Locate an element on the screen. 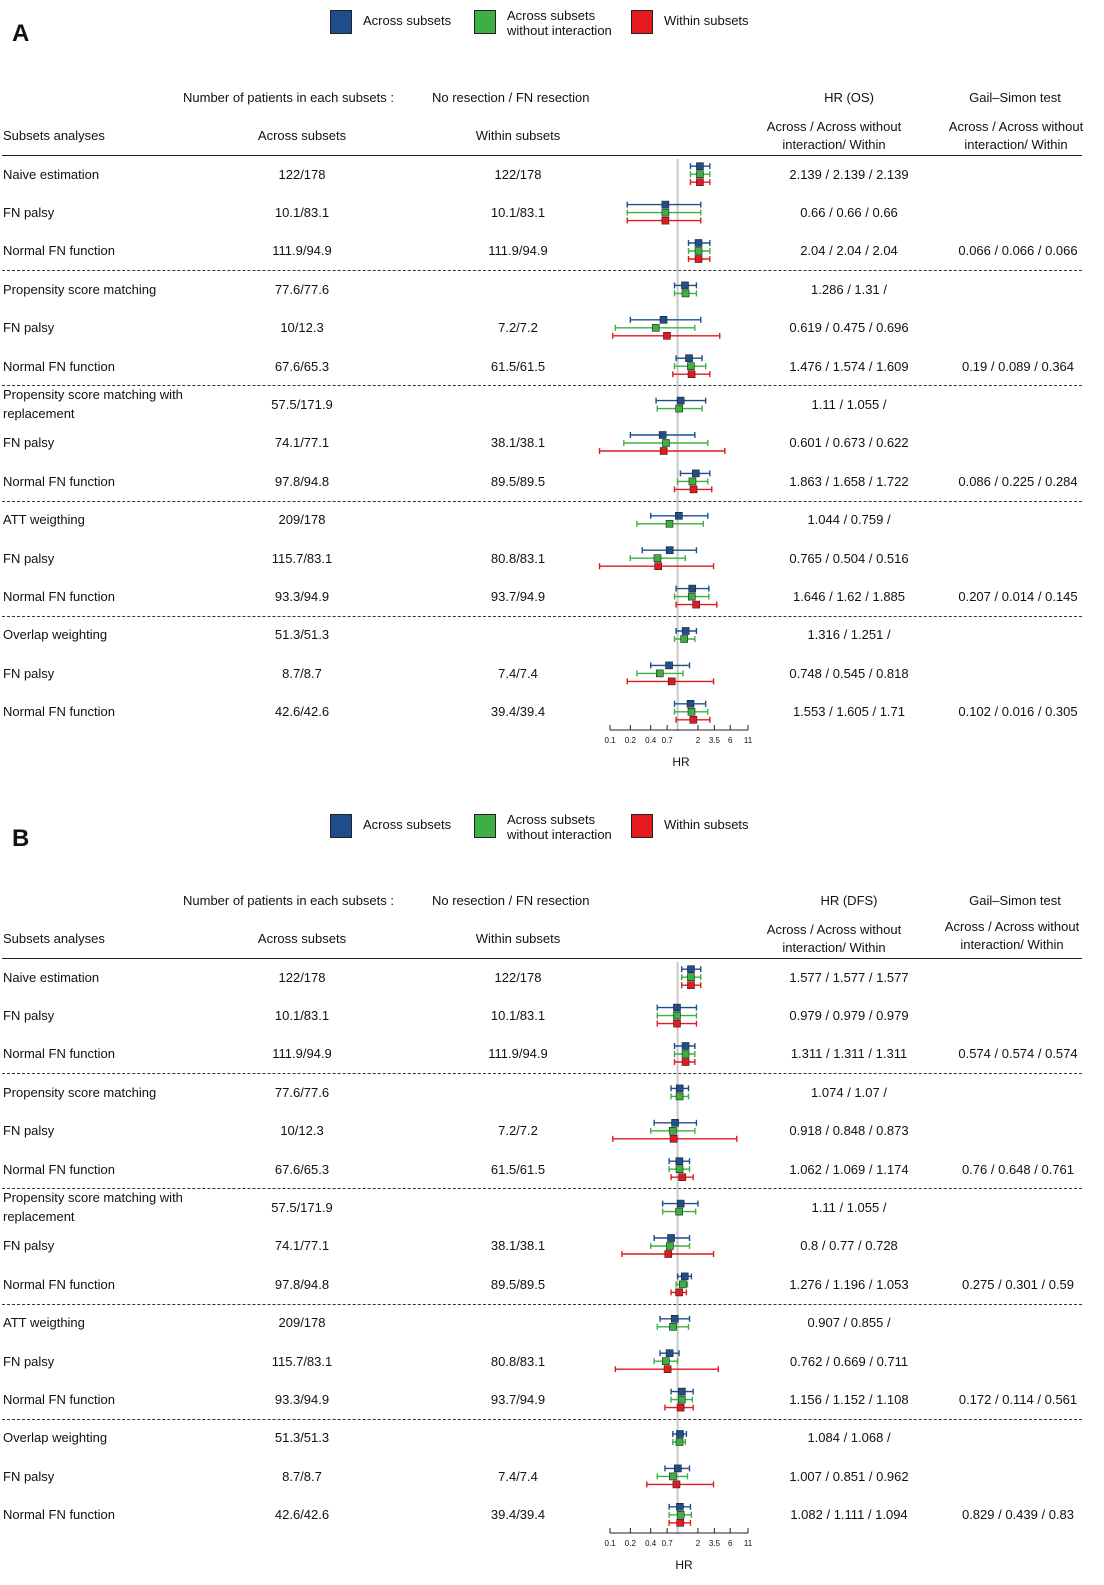  across-count: 8.7/8.7 is located at coordinates (302, 1476).